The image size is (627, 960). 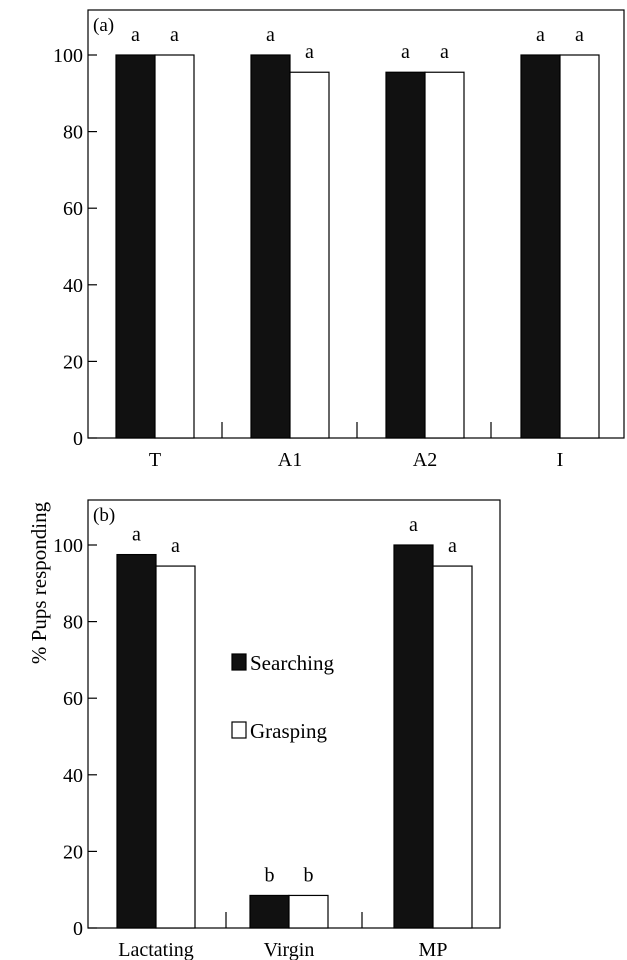 What do you see at coordinates (239, 730) in the screenshot?
I see `legend-swatch-grasping` at bounding box center [239, 730].